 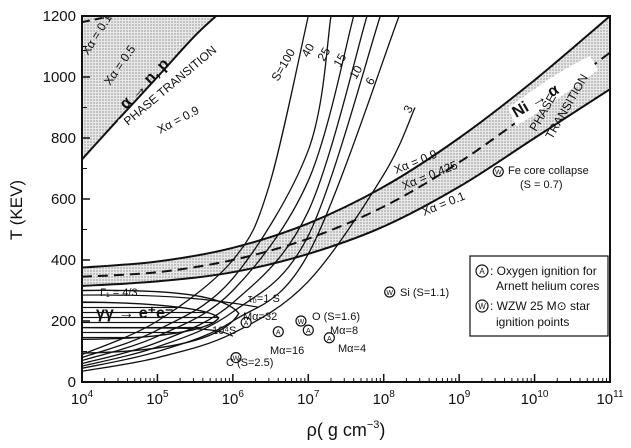 What do you see at coordinates (287, 351) in the screenshot?
I see `label-ma16: Mα=16` at bounding box center [287, 351].